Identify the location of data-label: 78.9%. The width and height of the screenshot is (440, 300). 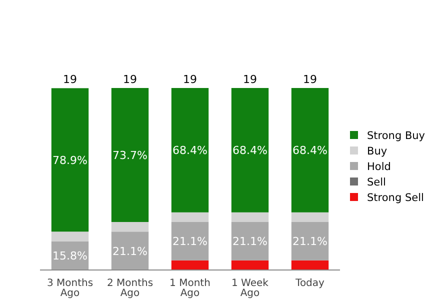
(70, 160).